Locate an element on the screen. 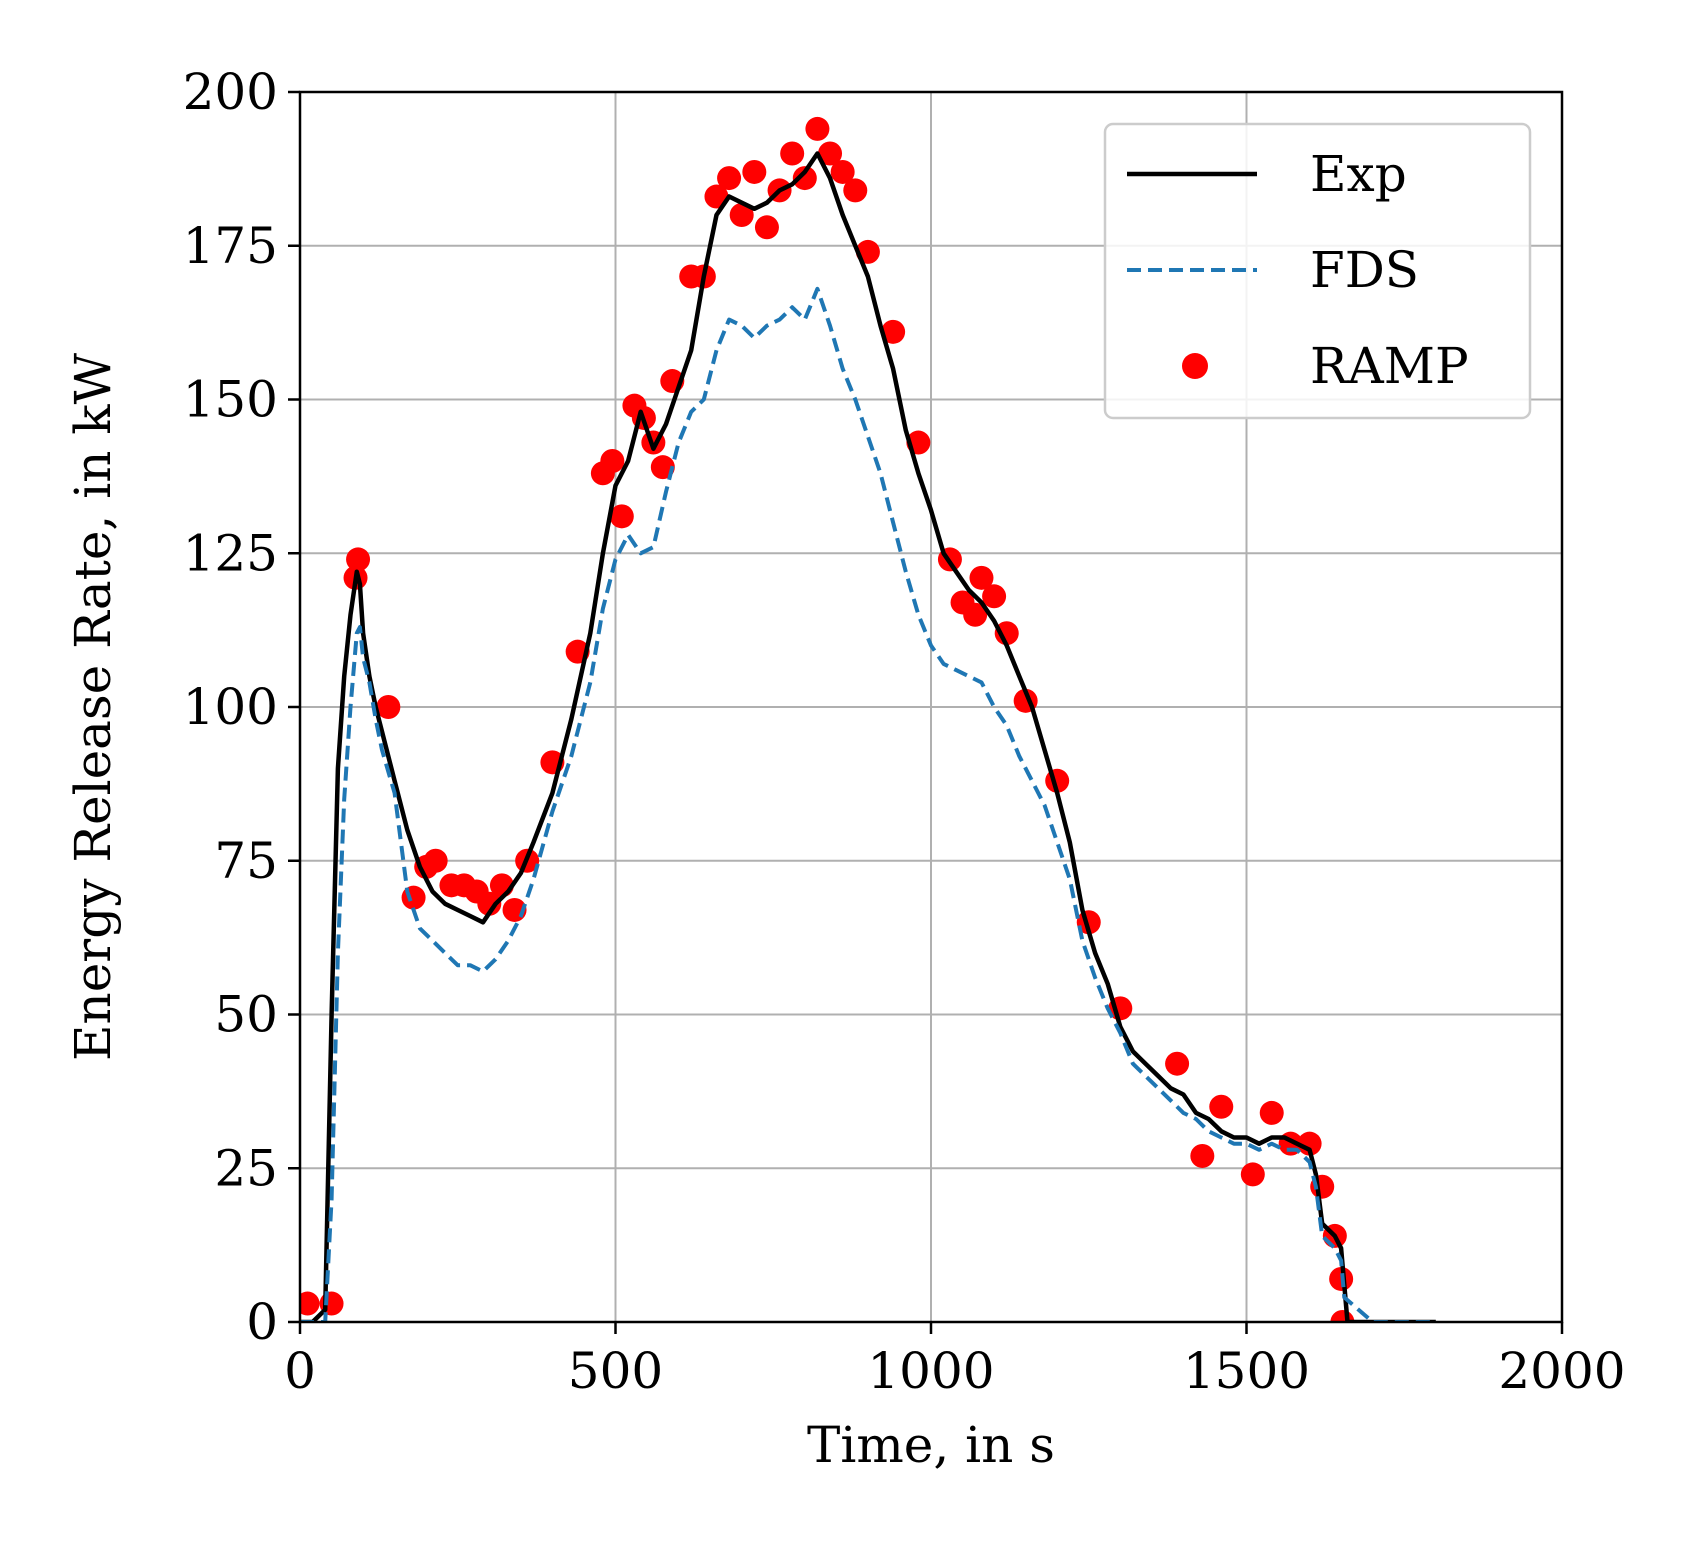 This screenshot has width=1689, height=1548. y-tick-label: 25 is located at coordinates (246, 1168).